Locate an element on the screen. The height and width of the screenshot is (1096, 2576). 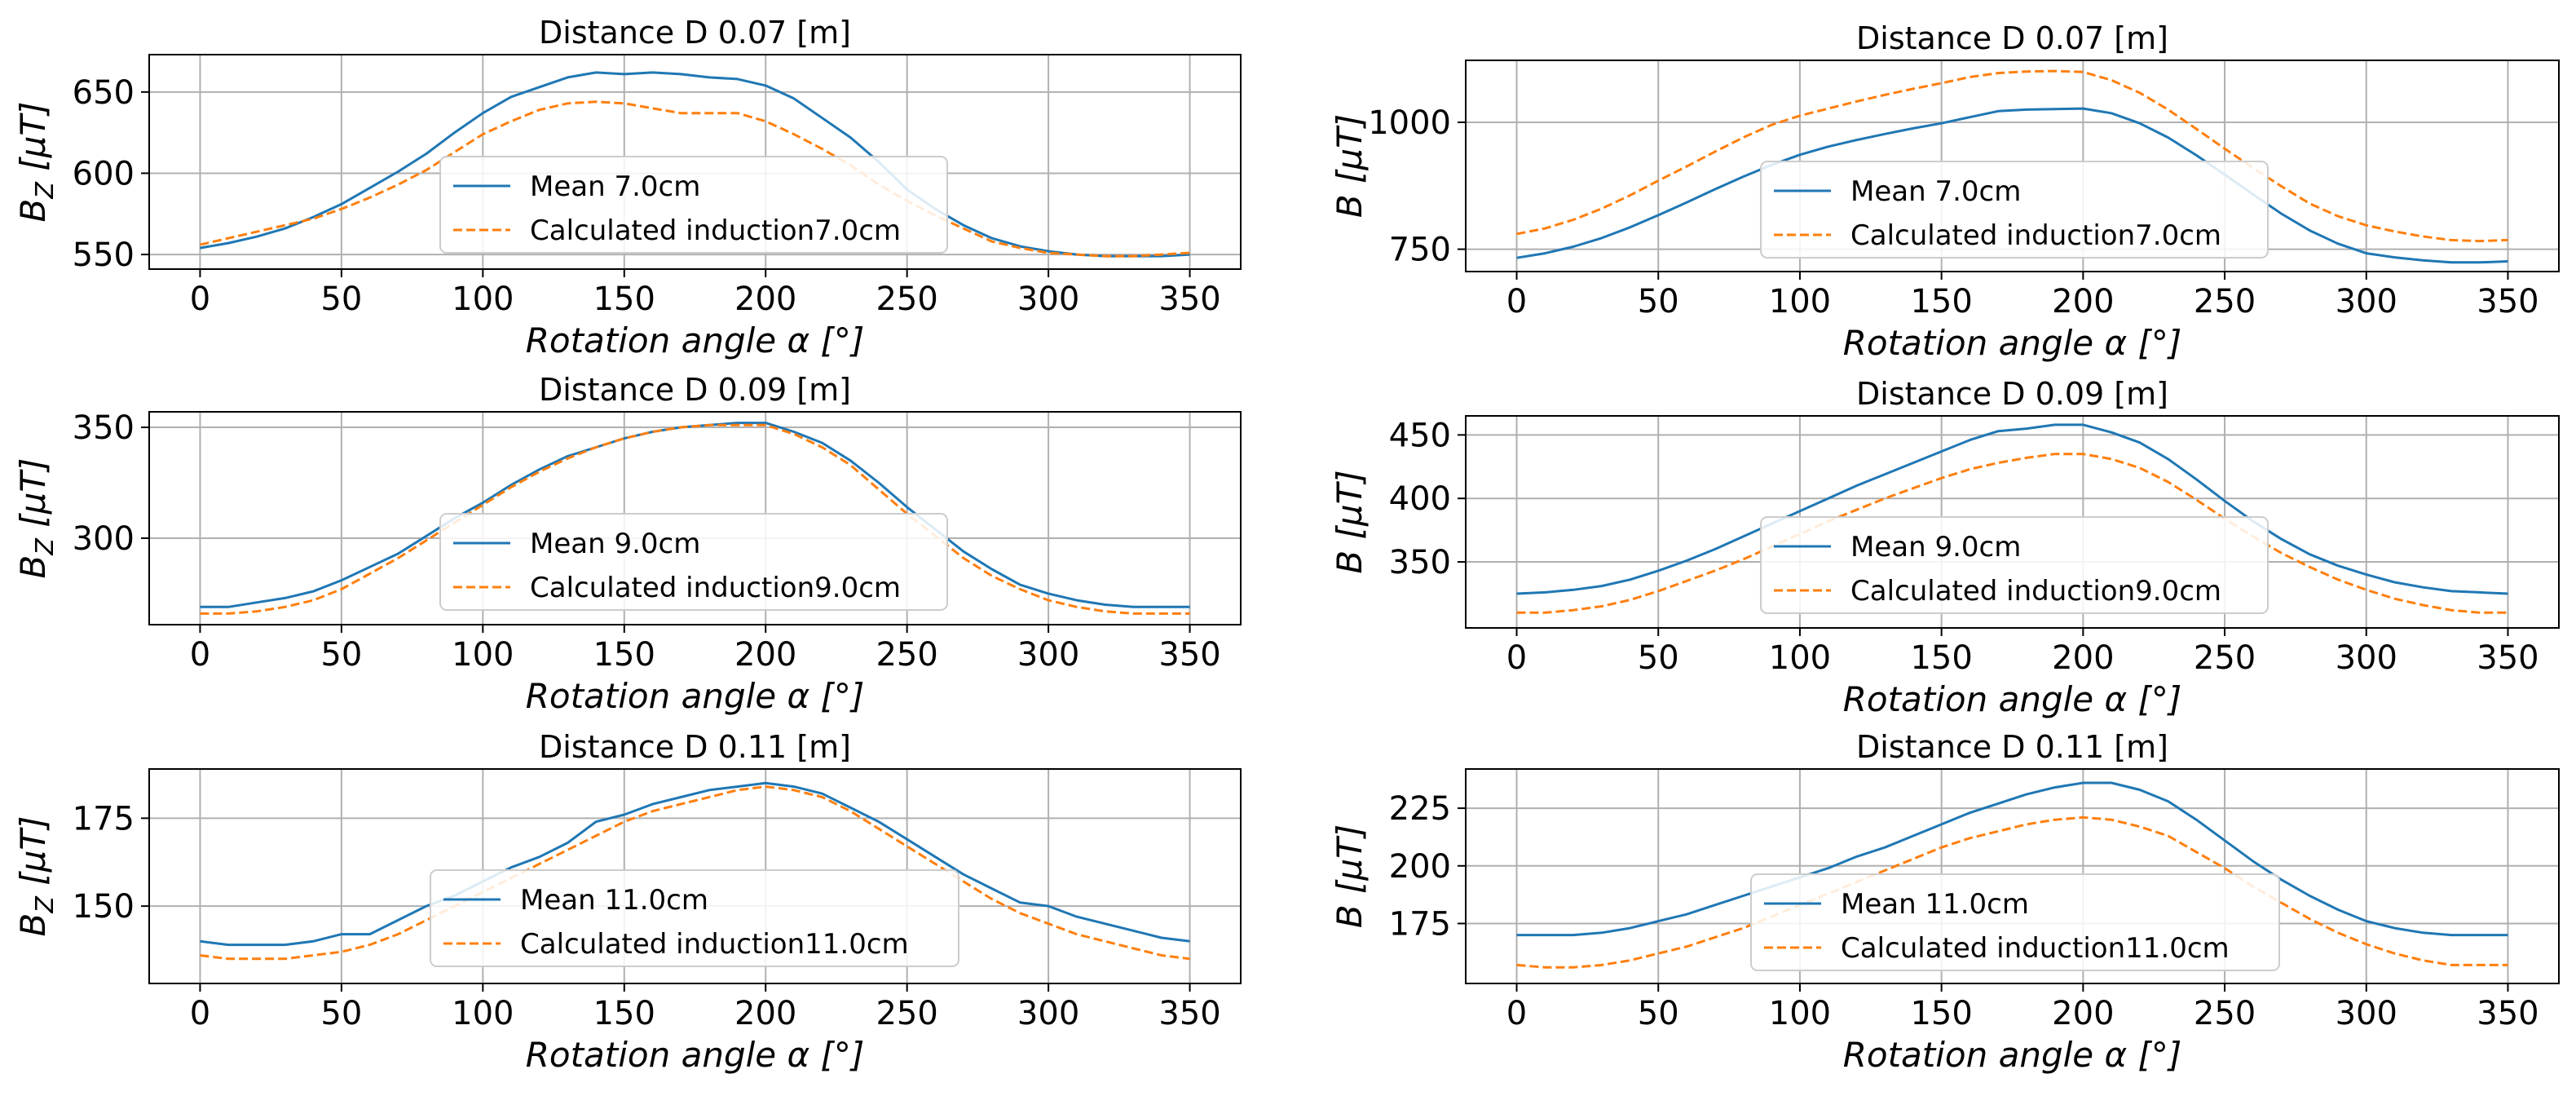
y-tick-label: 550 is located at coordinates (104, 255).